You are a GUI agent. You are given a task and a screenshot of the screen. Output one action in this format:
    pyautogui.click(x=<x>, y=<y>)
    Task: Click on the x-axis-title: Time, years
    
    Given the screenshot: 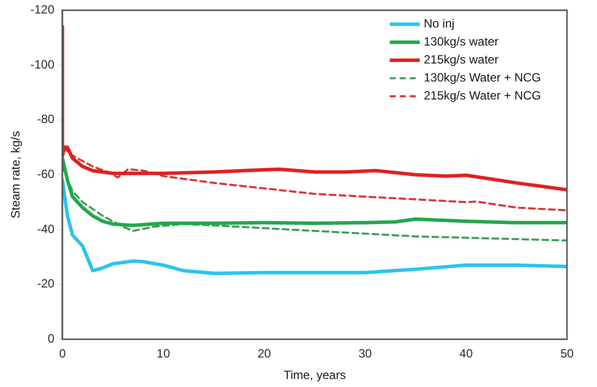 What is the action you would take?
    pyautogui.click(x=315, y=375)
    